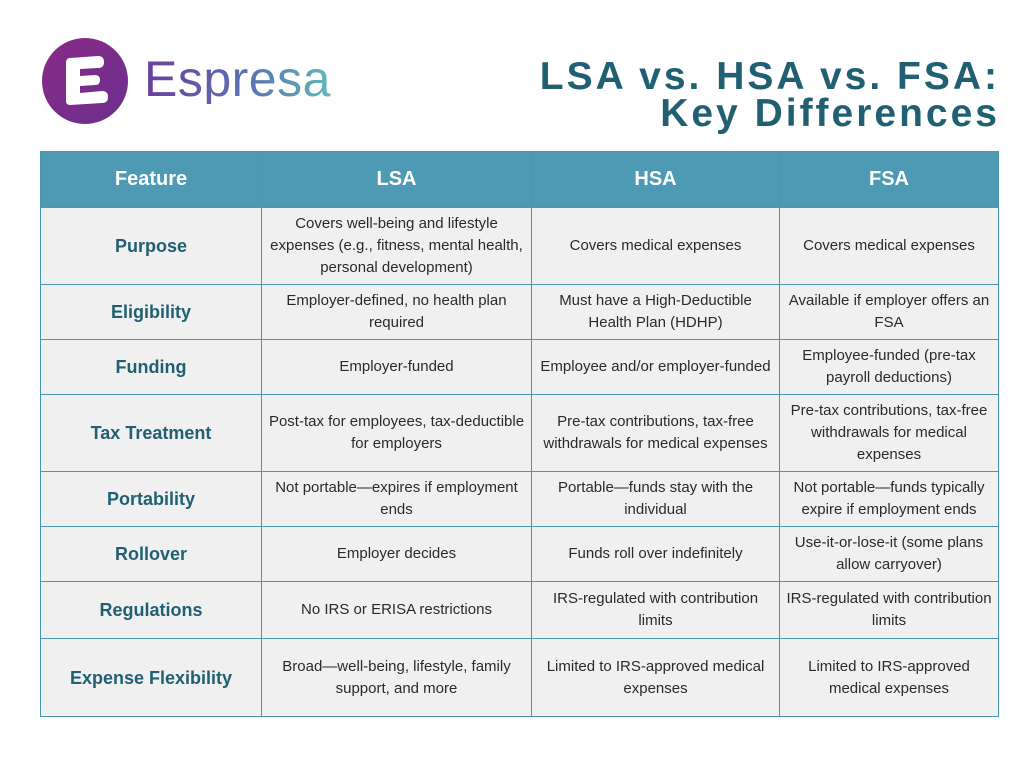  What do you see at coordinates (889, 179) in the screenshot?
I see `header-fsa: FSA` at bounding box center [889, 179].